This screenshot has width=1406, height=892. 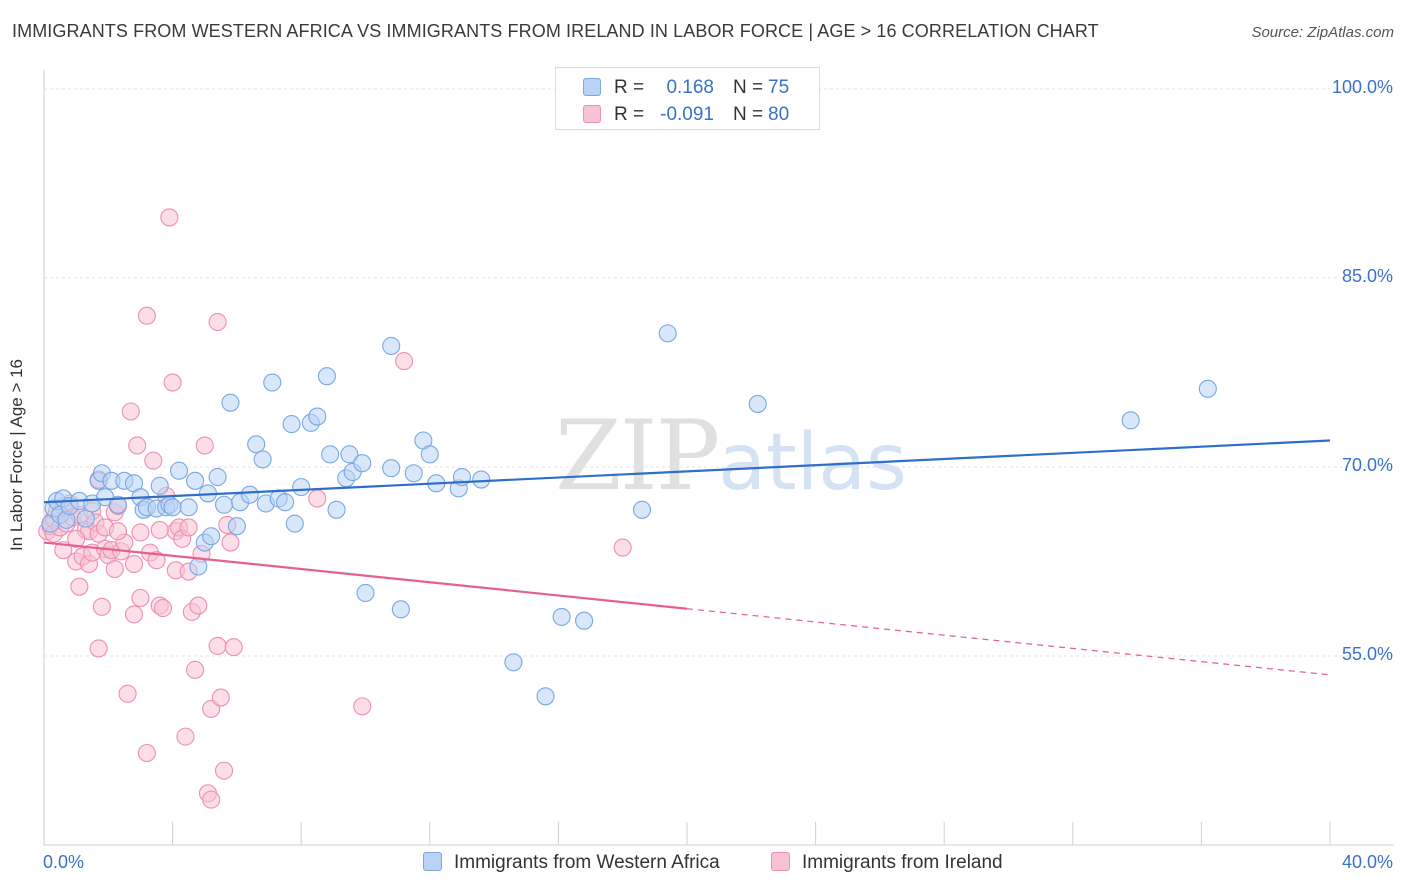 I want to click on stats-legend-row-ireland: R = -0.091 N = 80, so click(x=687, y=114).